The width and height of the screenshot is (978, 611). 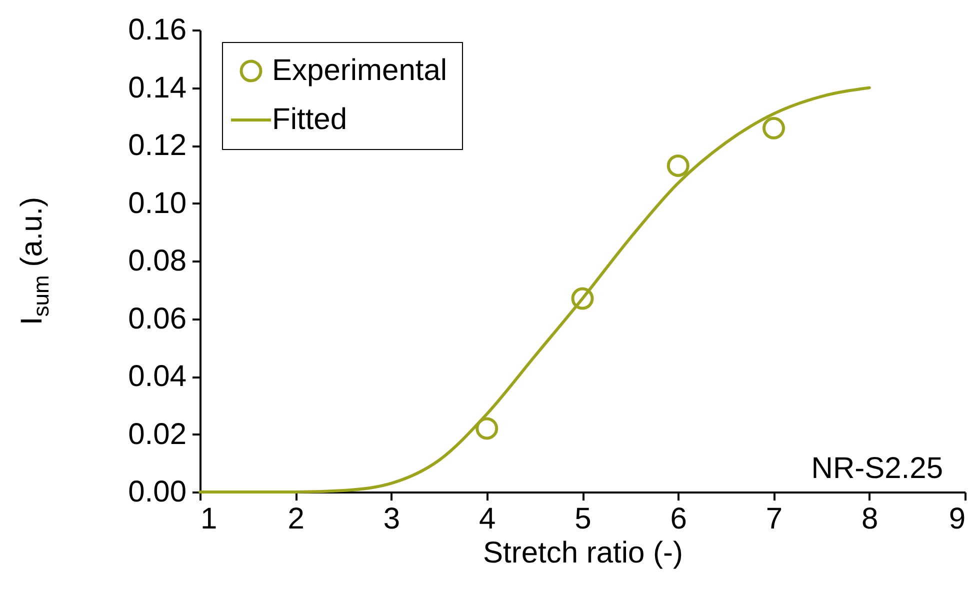 I want to click on y-tick-label: 0.12, so click(x=157, y=145).